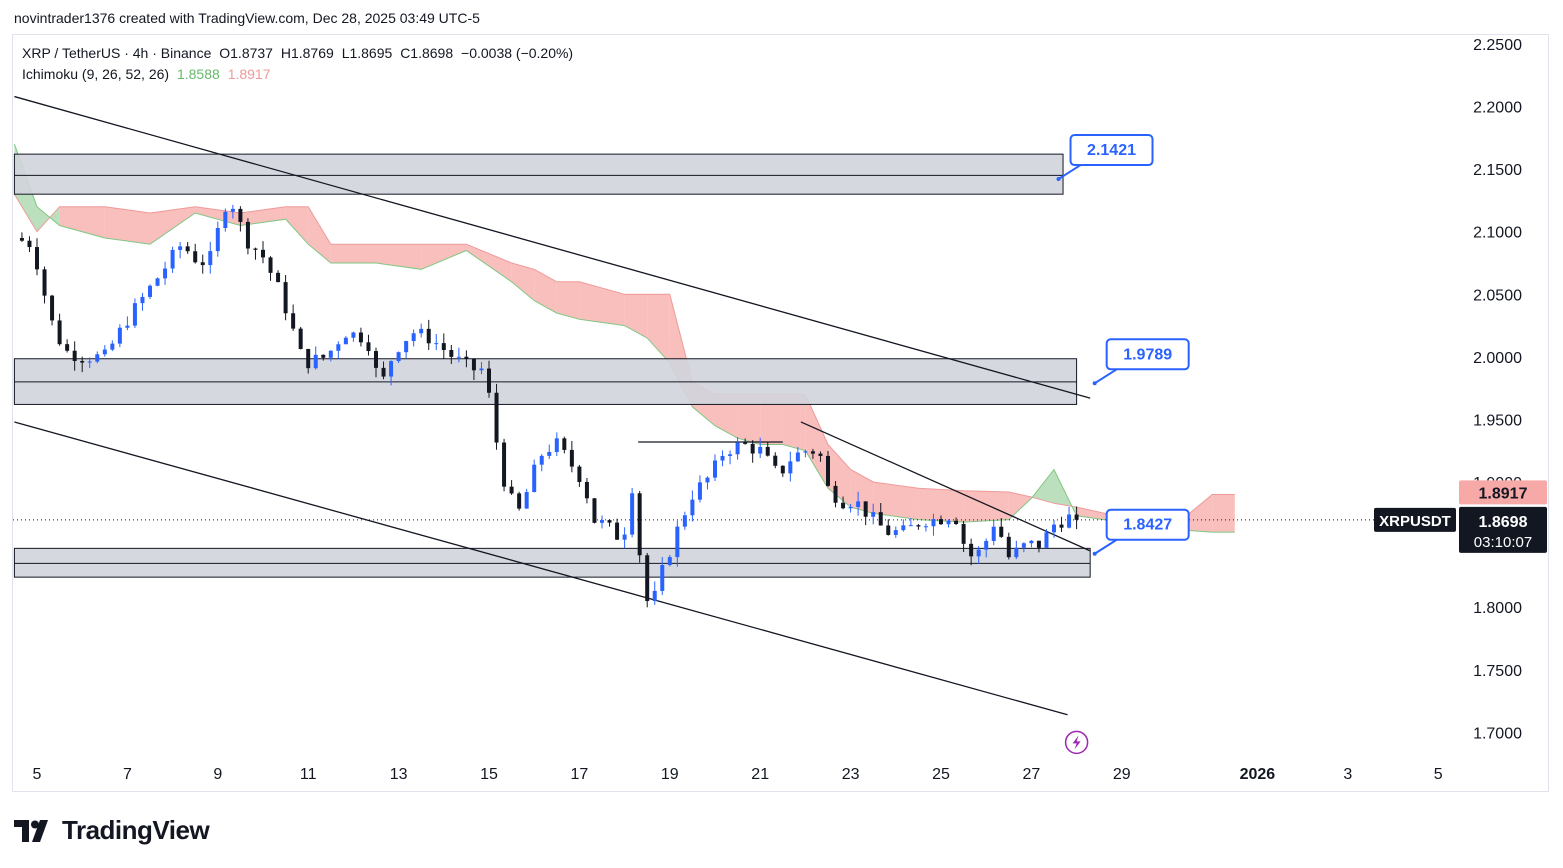 The height and width of the screenshot is (868, 1563). What do you see at coordinates (1497, 108) in the screenshot?
I see `y-tick-label: 2.2000` at bounding box center [1497, 108].